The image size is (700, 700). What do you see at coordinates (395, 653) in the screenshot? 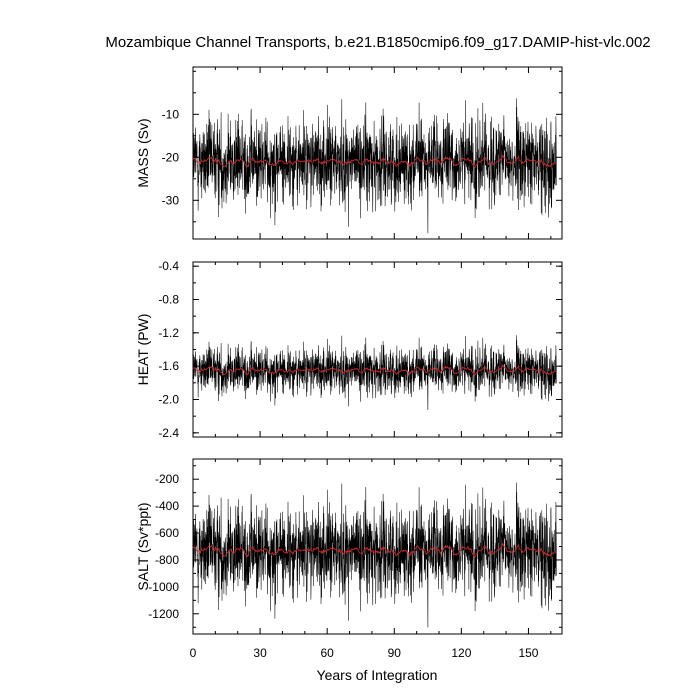
I see `x-tick-label: 90` at bounding box center [395, 653].